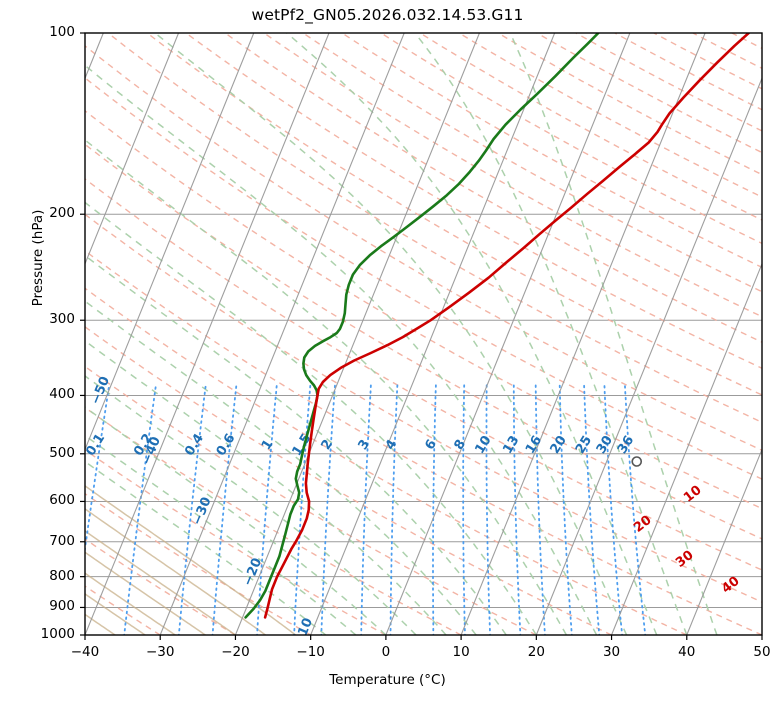 The image size is (775, 708). What do you see at coordinates (536, 652) in the screenshot?
I see `x-tick-label: 20` at bounding box center [536, 652].